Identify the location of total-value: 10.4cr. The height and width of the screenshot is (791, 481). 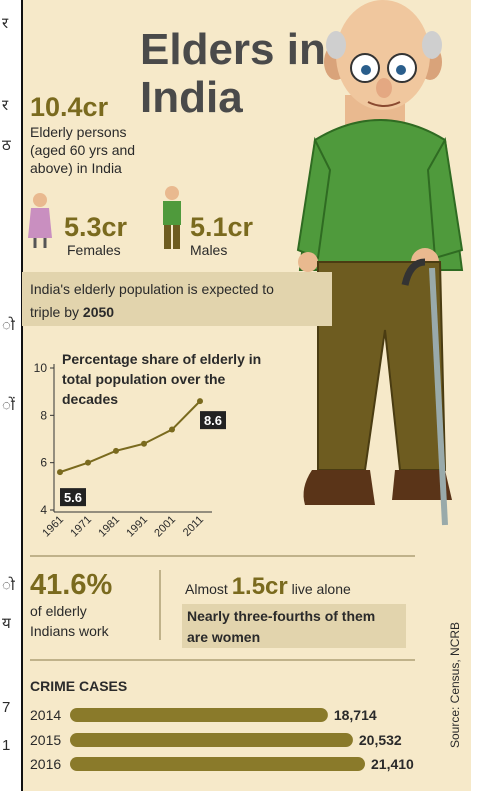
(69, 107).